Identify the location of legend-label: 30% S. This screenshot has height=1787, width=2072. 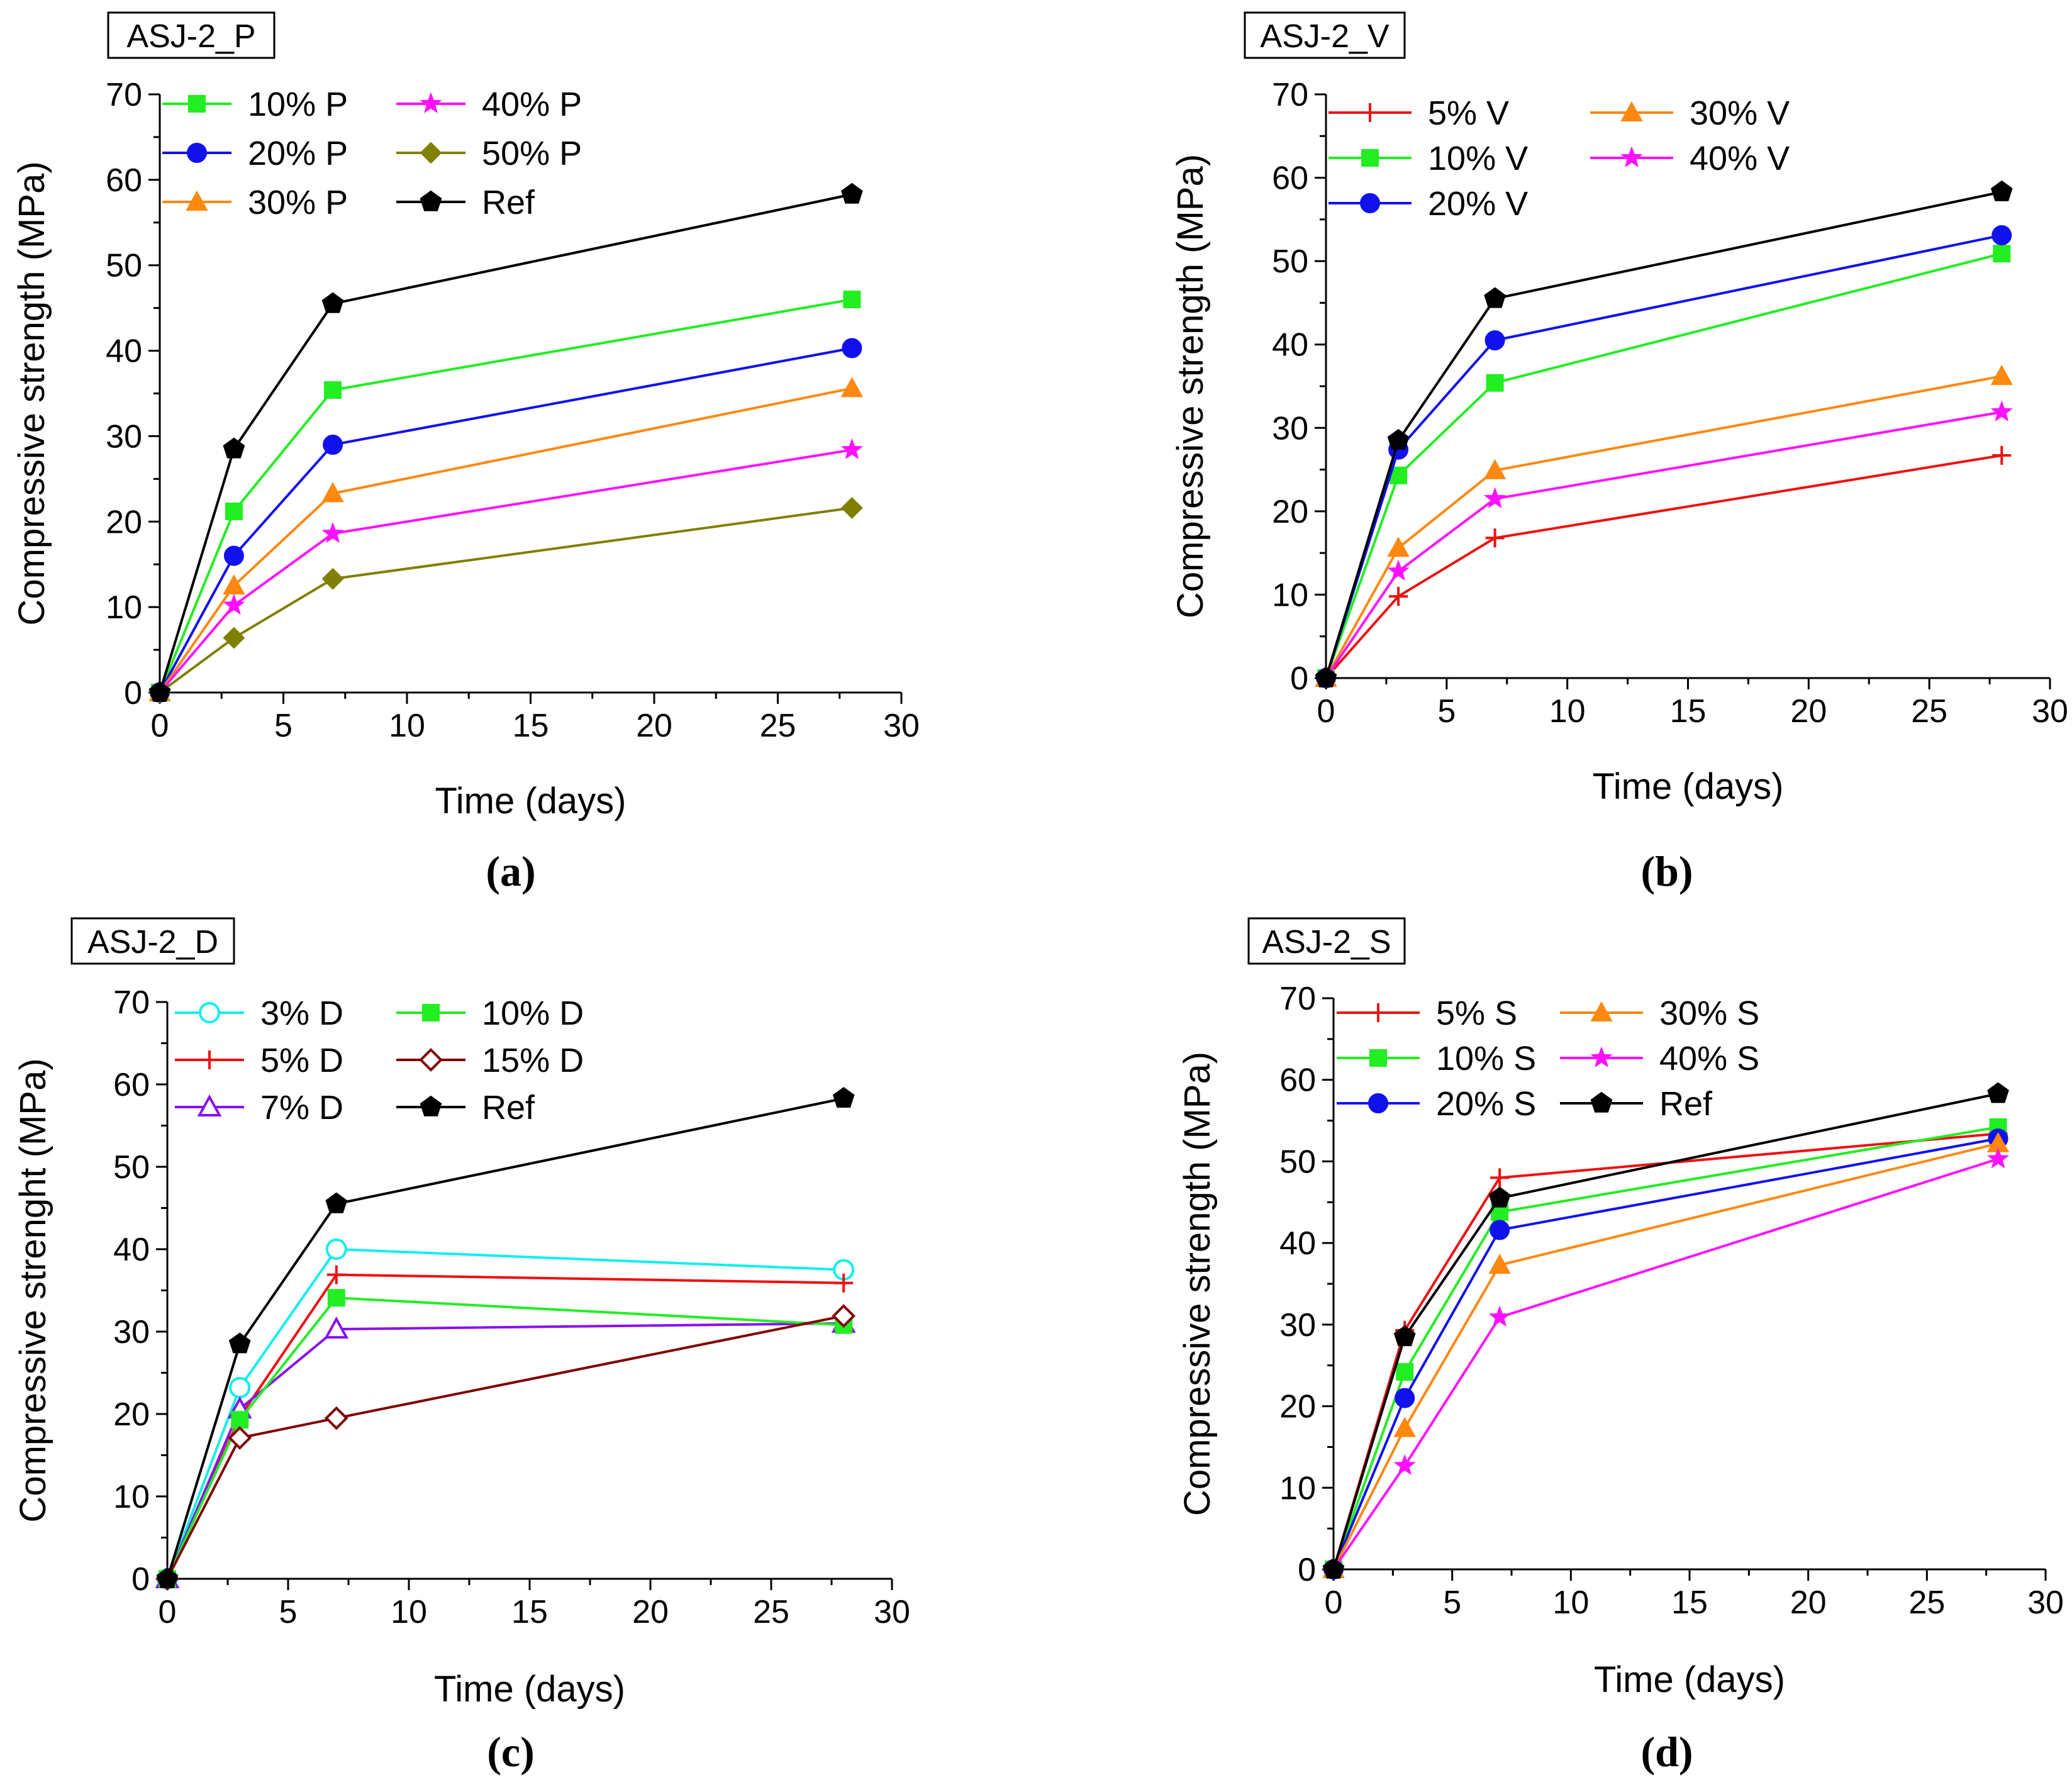
(1709, 1013).